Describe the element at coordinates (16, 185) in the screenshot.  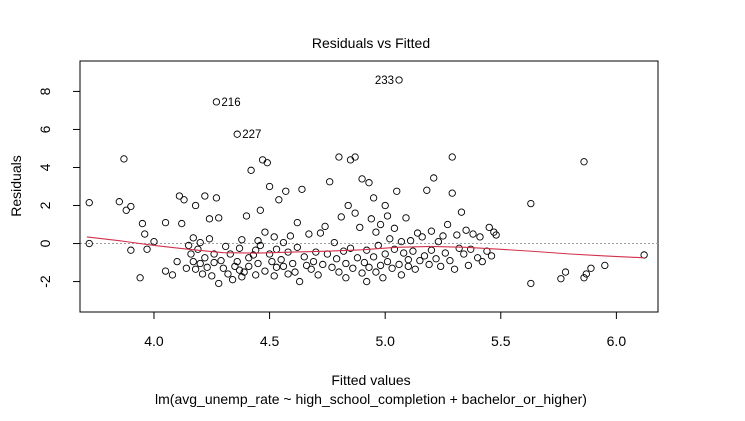
I see `y-axis-label: Residuals` at that location.